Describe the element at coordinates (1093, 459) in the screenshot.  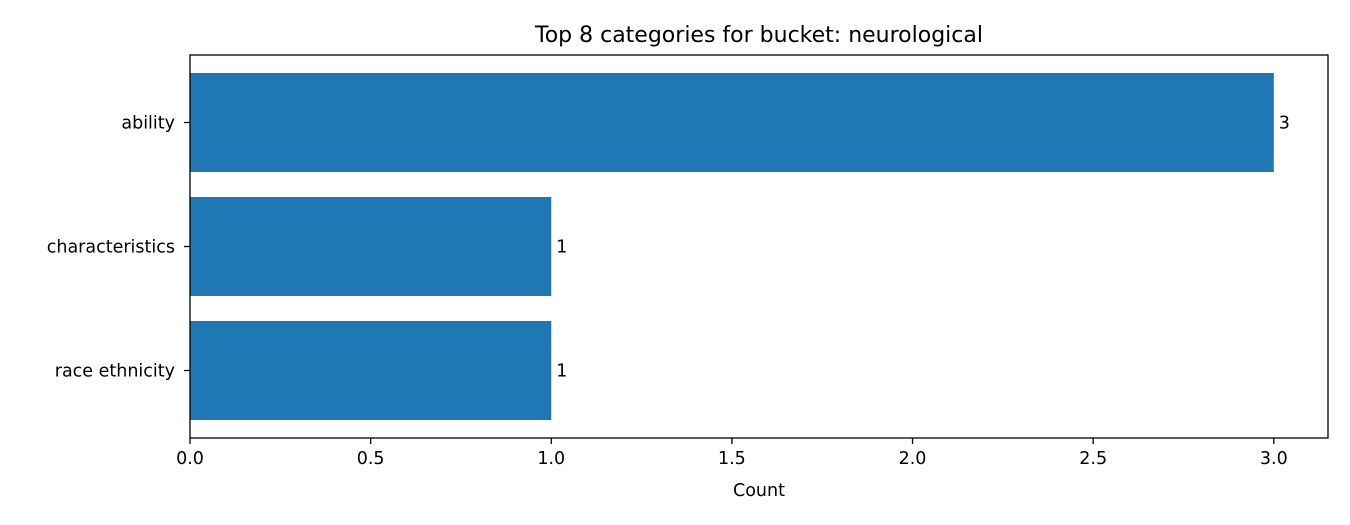
I see `x-tick-label: 2.5` at that location.